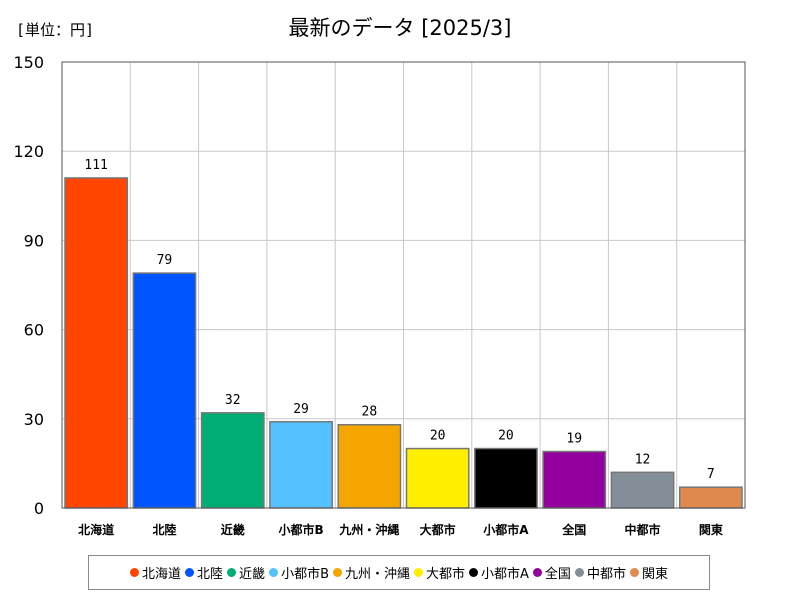 The width and height of the screenshot is (800, 600). I want to click on legend-label: 九州・沖縄, so click(377, 574).